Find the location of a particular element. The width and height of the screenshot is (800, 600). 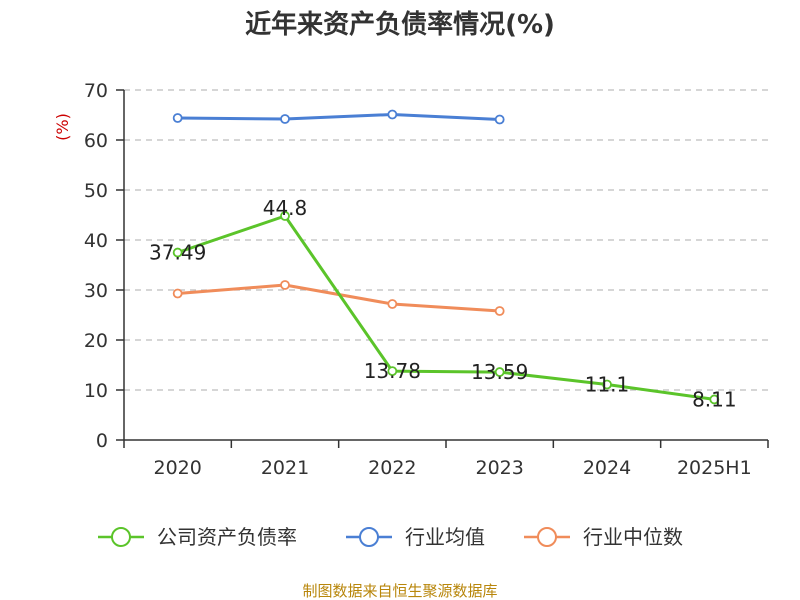

legend-item: 行业均值 is located at coordinates (415, 537).